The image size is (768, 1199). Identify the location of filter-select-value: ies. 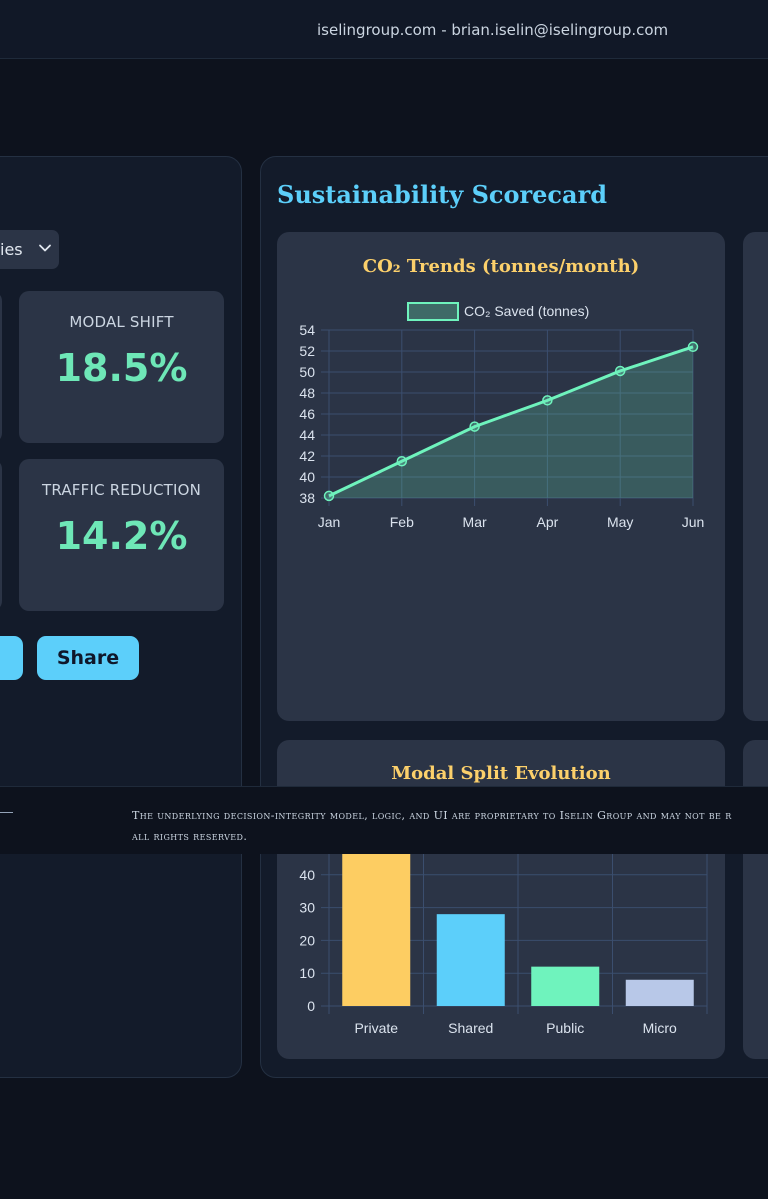
(11, 249).